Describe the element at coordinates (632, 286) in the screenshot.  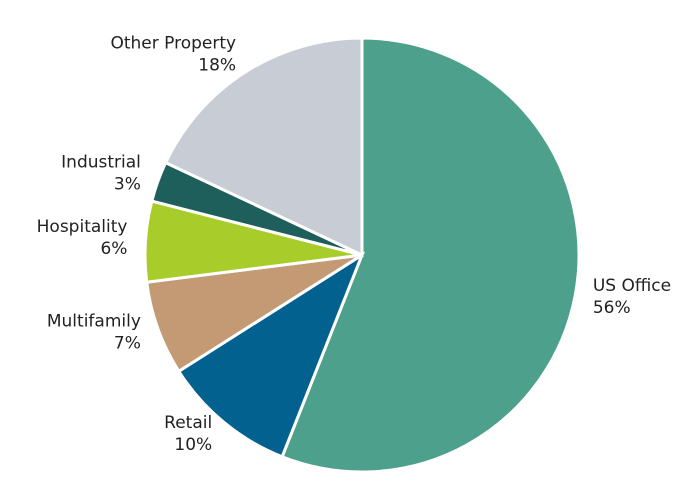
I see `category-label: US Office` at that location.